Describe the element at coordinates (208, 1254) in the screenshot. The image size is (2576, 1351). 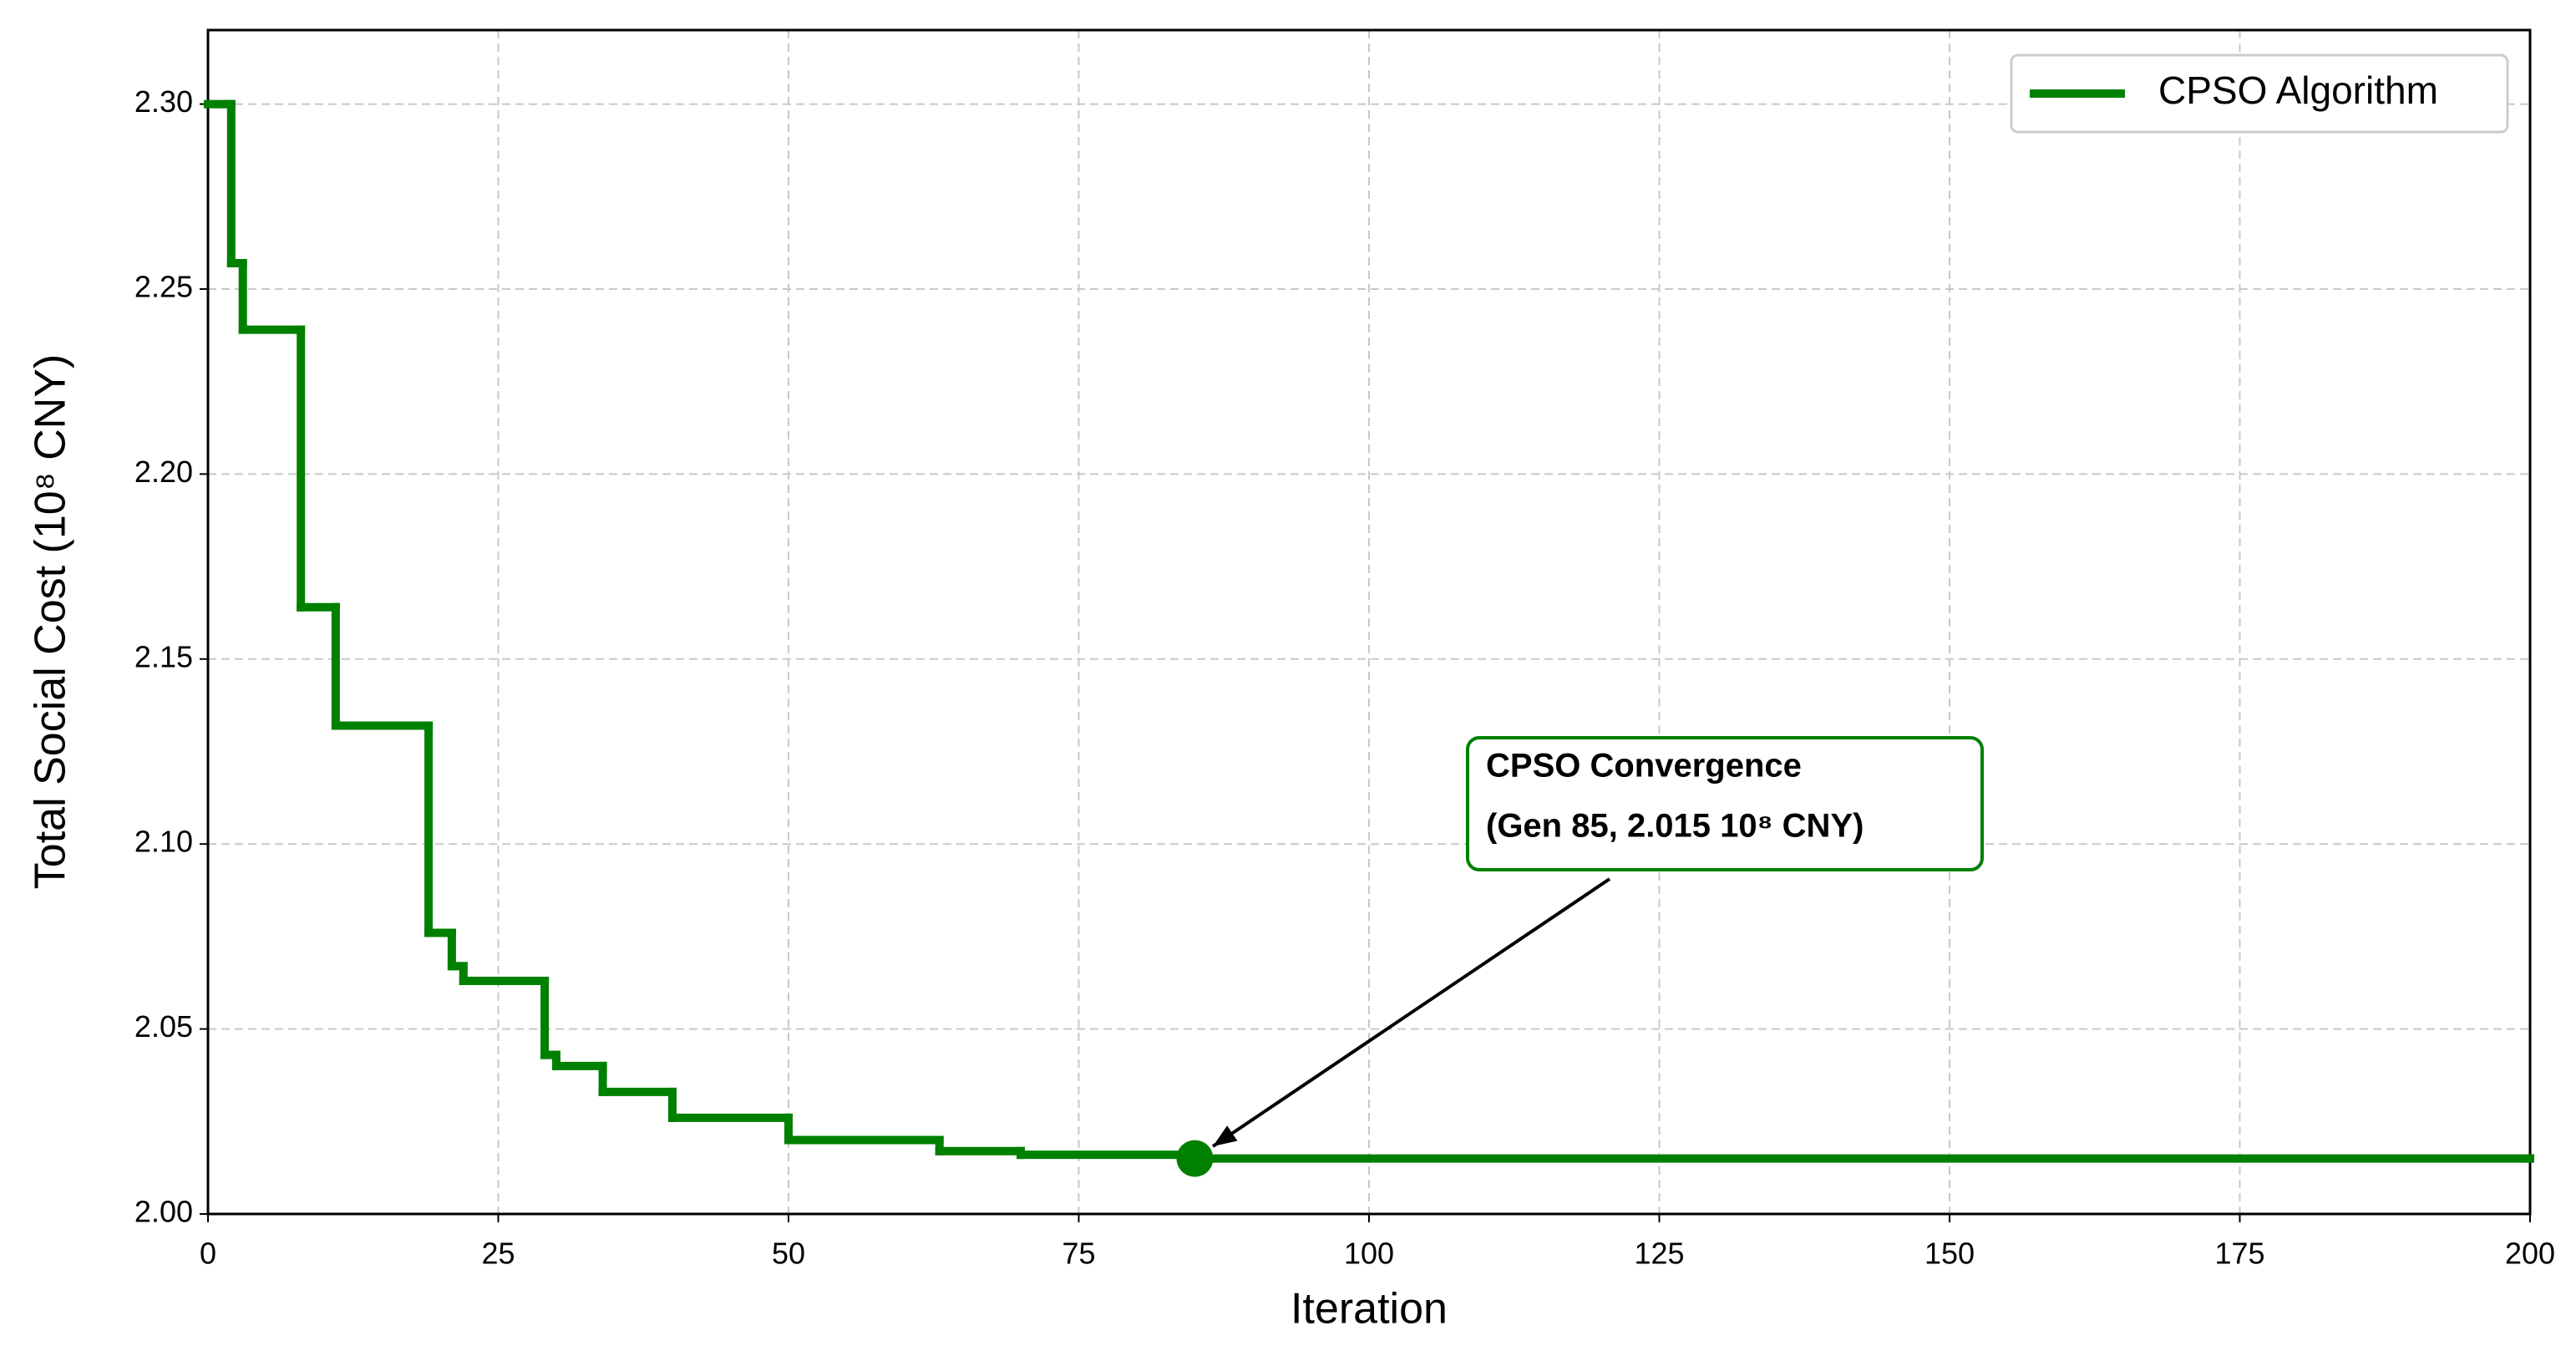
I see `x-tick-label: 0` at that location.